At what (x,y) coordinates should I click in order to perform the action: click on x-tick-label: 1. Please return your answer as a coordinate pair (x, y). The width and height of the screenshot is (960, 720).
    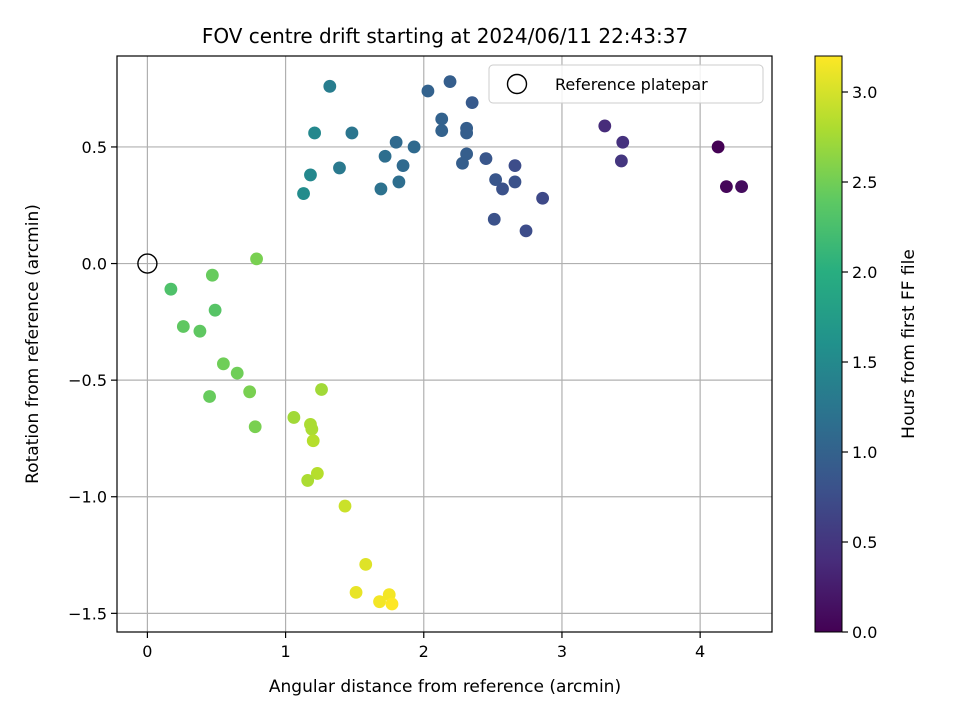
    Looking at the image, I should click on (285, 651).